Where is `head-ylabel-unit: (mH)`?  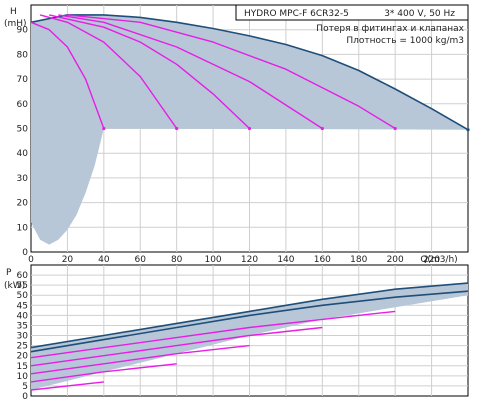
head-ylabel-unit: (mH) is located at coordinates (15, 24).